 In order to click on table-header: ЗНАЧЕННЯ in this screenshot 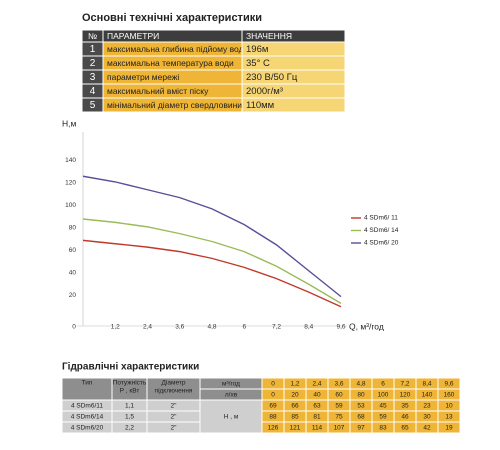, I will do `click(269, 36)`.